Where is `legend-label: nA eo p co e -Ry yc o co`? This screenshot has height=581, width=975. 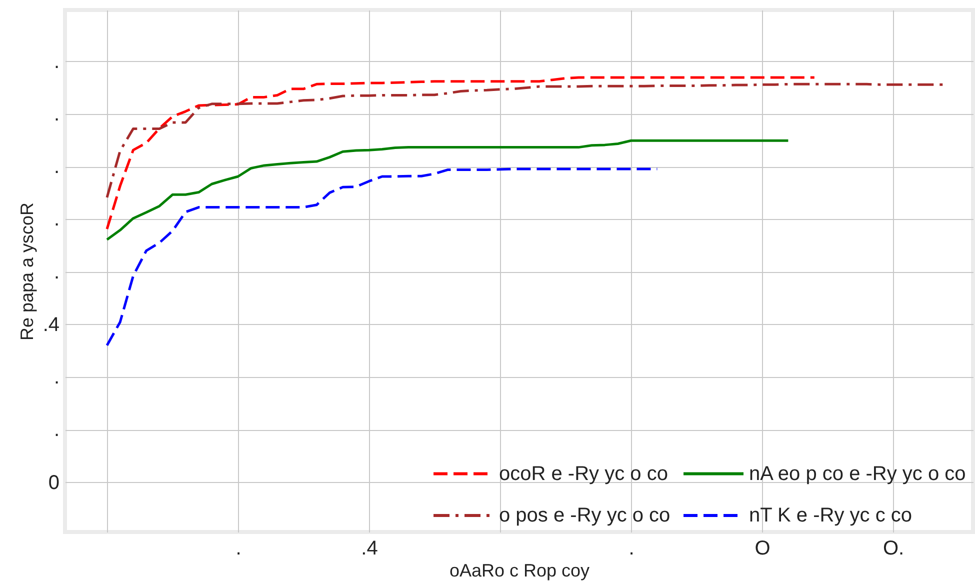
legend-label: nA eo p co e -Ry yc o co is located at coordinates (857, 473).